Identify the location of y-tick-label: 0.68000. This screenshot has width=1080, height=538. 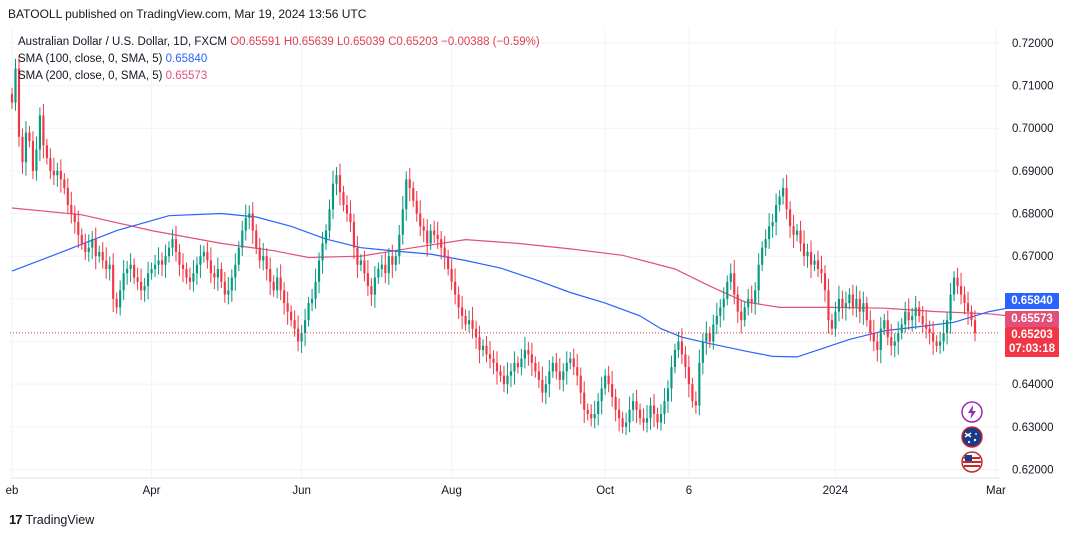
(1033, 215).